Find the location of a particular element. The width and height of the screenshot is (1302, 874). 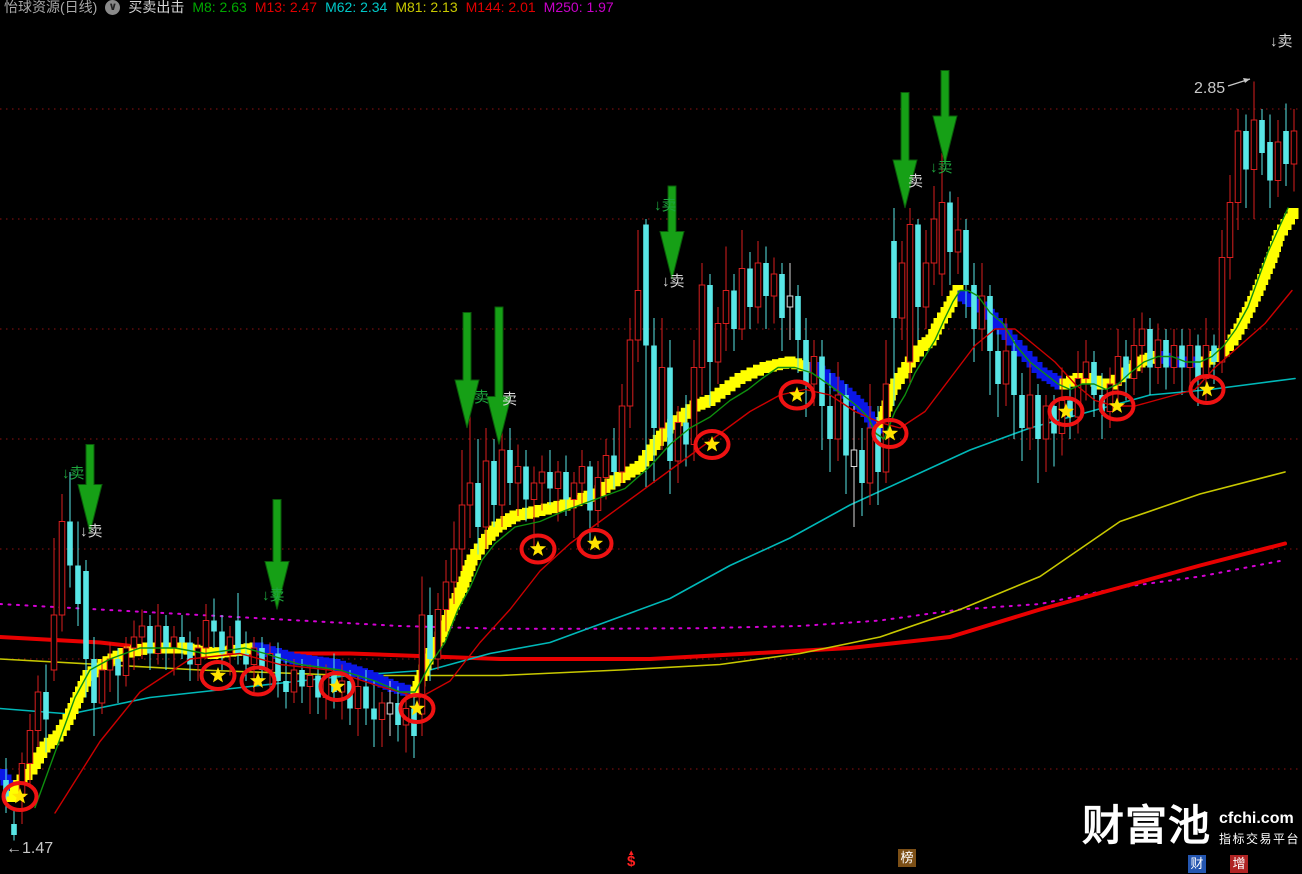

up-arrow-icon: ▲ is located at coordinates (631, 852).